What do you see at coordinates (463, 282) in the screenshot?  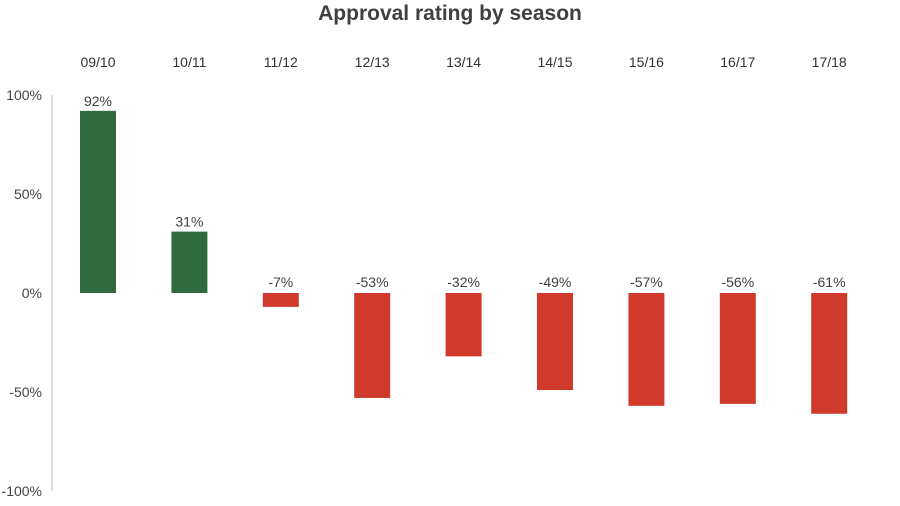 I see `data-label: -32%` at bounding box center [463, 282].